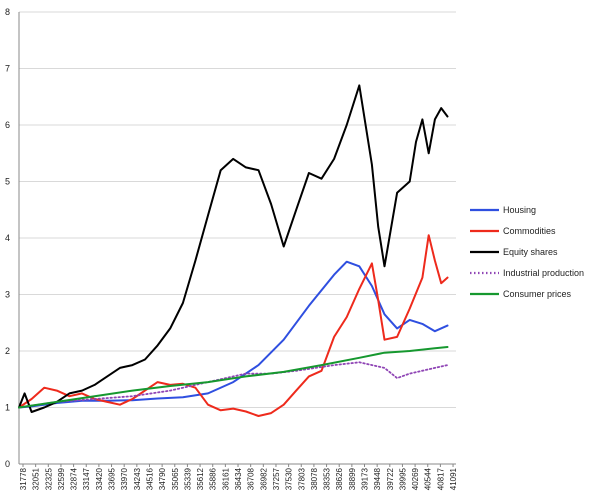 This screenshot has height=502, width=594. Describe the element at coordinates (86, 478) in the screenshot. I see `x-tick-label: 33147` at that location.